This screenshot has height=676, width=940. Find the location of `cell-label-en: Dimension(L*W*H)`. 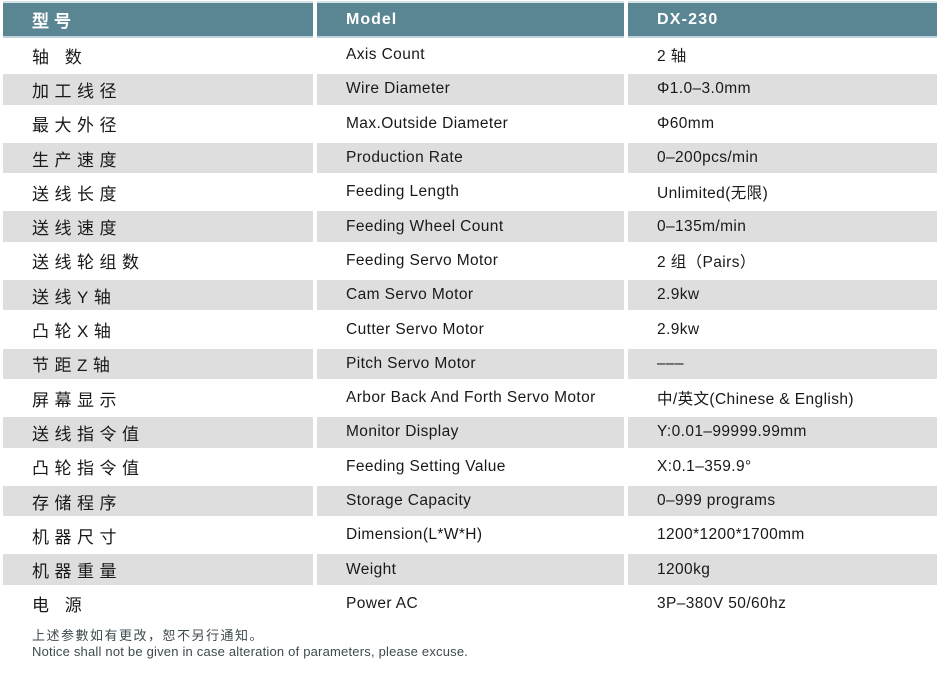

cell-label-en: Dimension(L*W*H) is located at coordinates (414, 535).